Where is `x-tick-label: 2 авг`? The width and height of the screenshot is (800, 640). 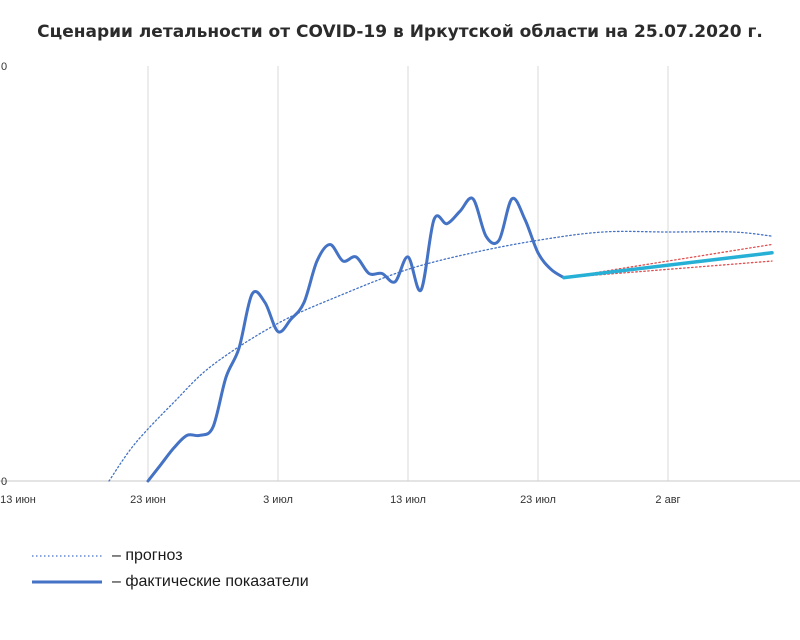 x-tick-label: 2 авг is located at coordinates (667, 500).